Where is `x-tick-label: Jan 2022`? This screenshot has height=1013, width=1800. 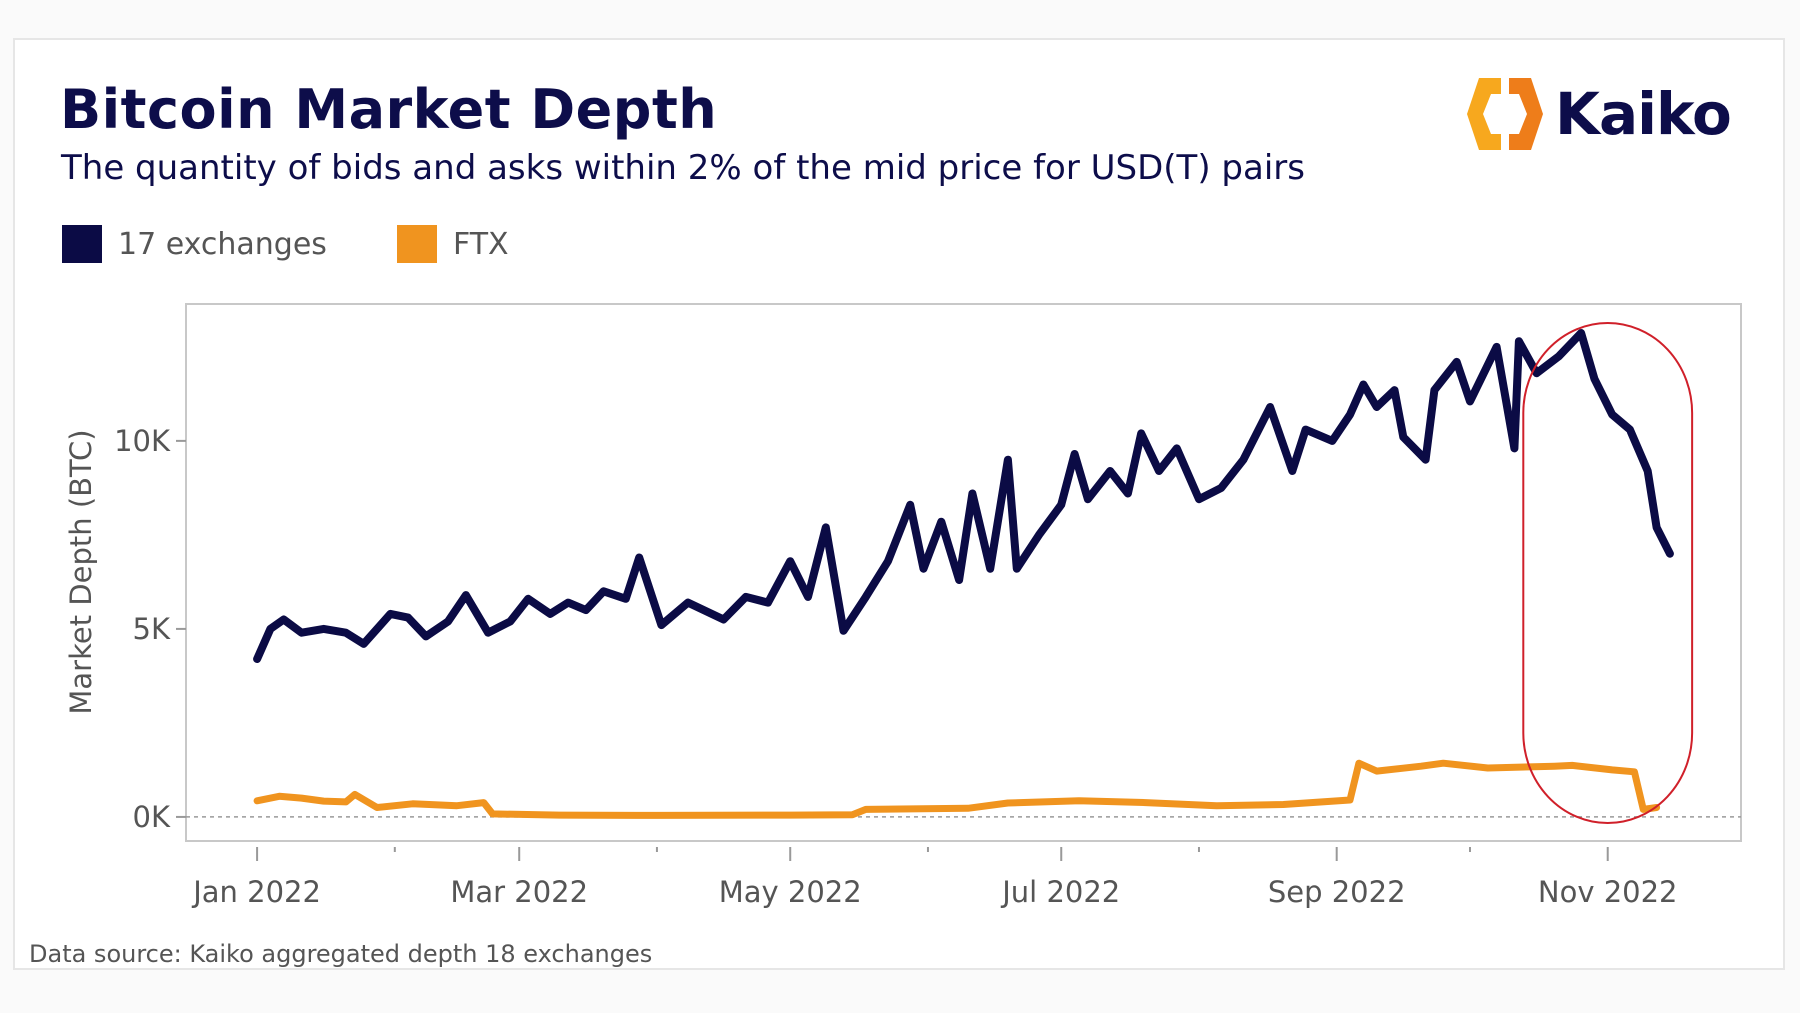
x-tick-label: Jan 2022 is located at coordinates (256, 892).